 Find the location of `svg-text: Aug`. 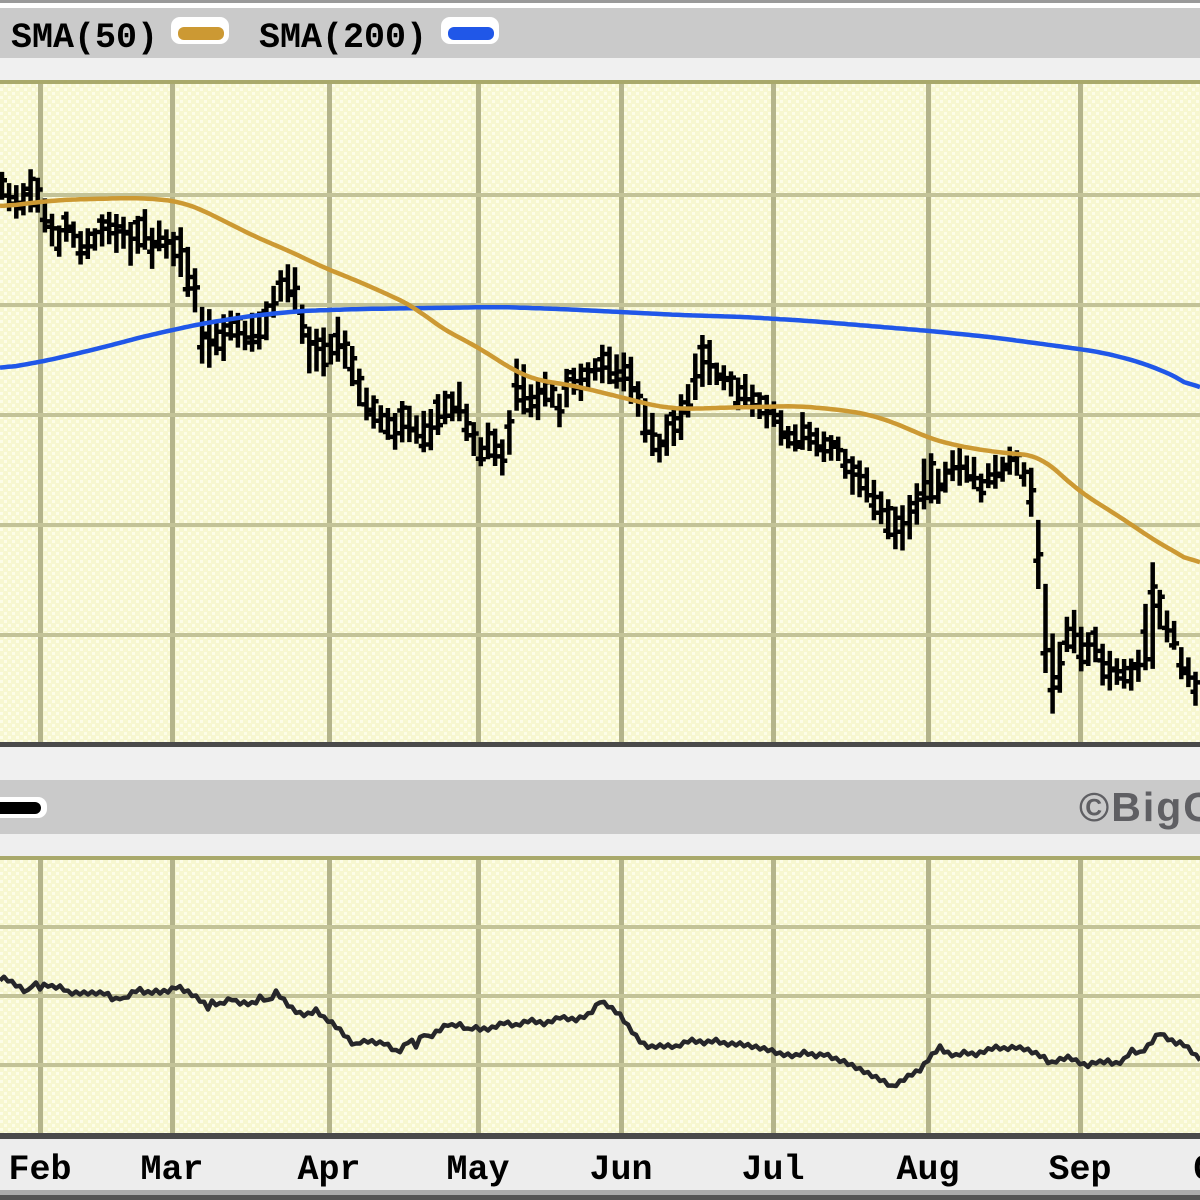

svg-text: Aug is located at coordinates (927, 1170).